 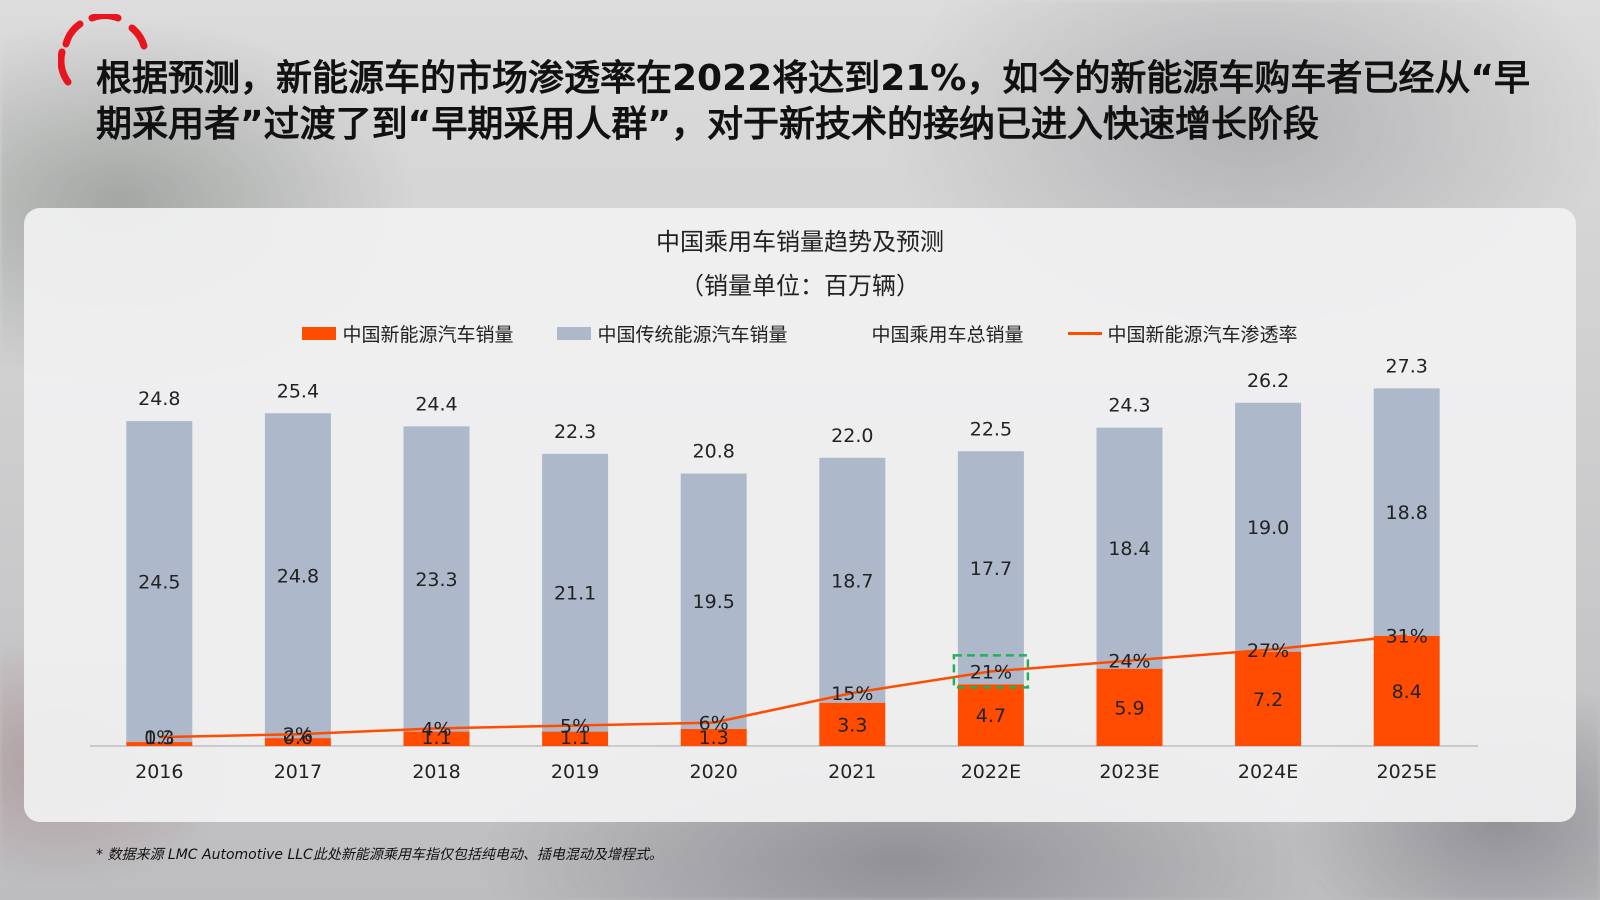 I want to click on label-rate-2024E: 27%, so click(x=1268, y=651).